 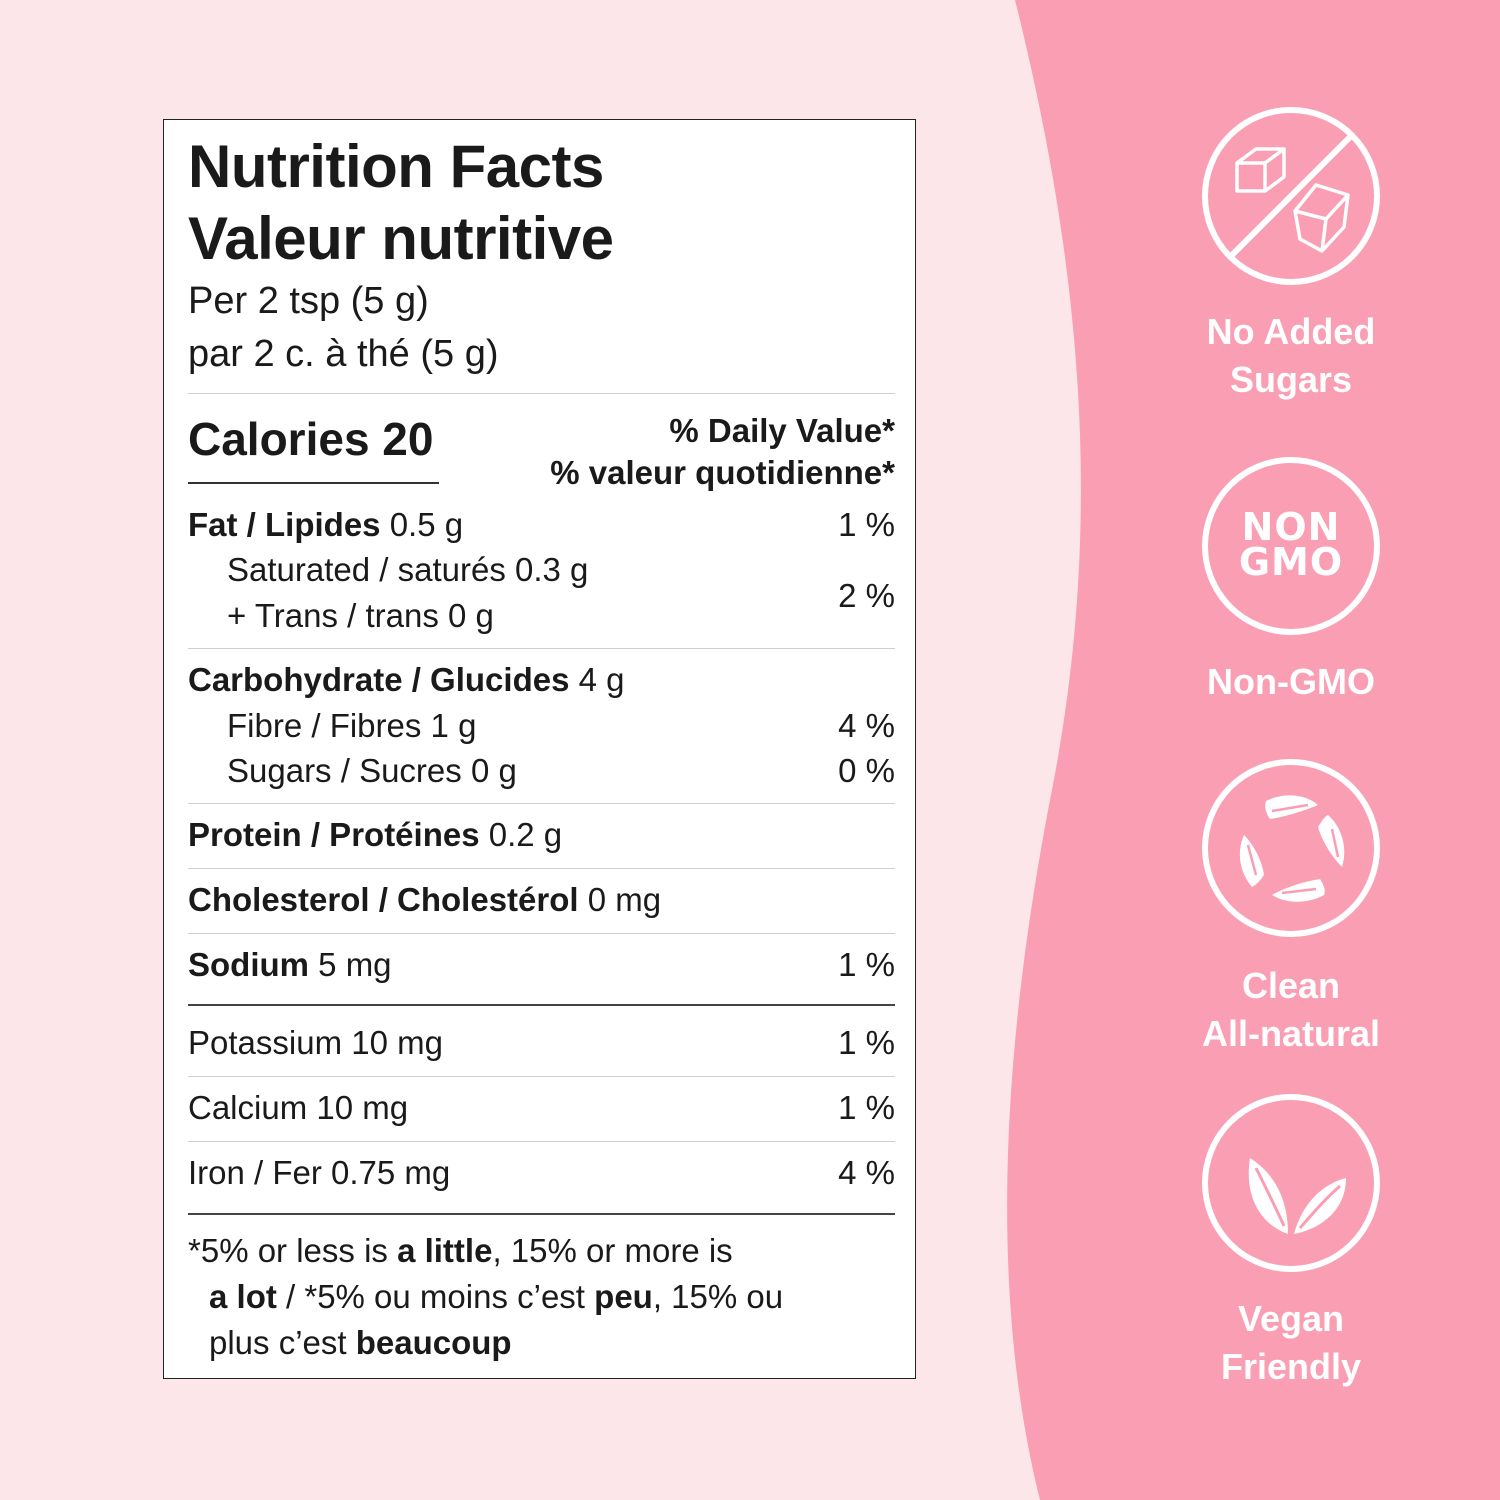 What do you see at coordinates (866, 725) in the screenshot?
I see `fibre-dv: 4 %` at bounding box center [866, 725].